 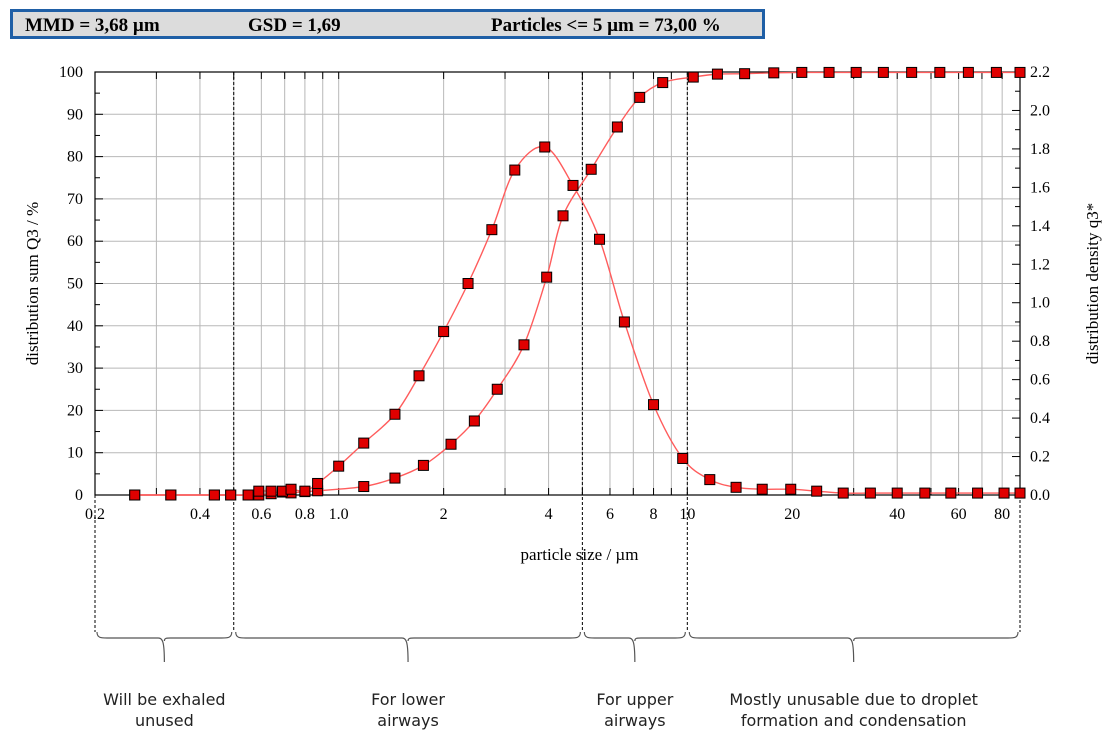 I want to click on region-label-line2: formation and condensation, so click(x=853, y=720).